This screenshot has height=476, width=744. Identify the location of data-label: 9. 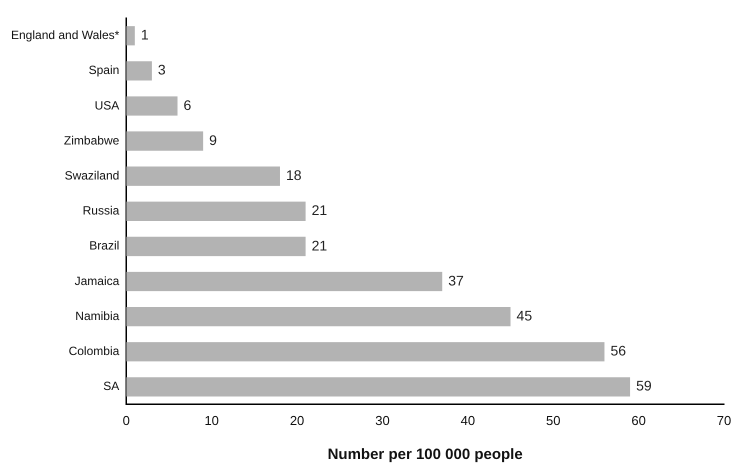
(213, 140).